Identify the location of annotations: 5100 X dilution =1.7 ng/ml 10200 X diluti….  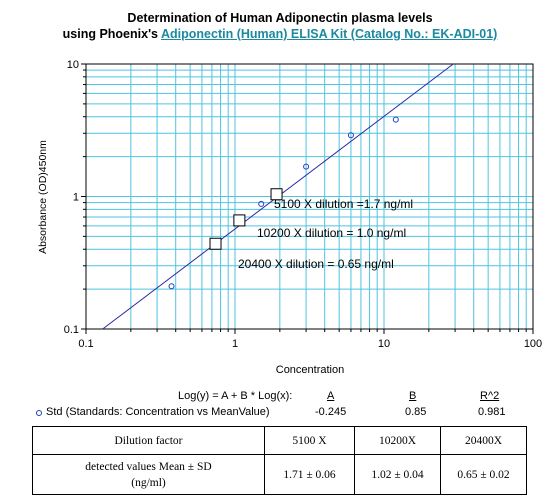
(325, 234).